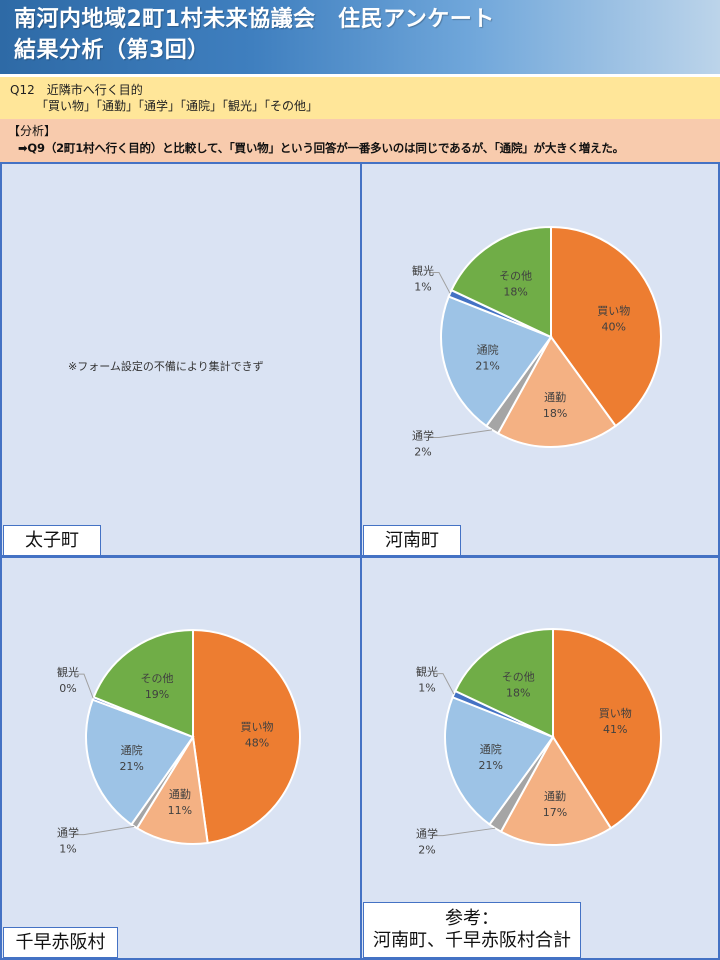  What do you see at coordinates (412, 540) in the screenshot?
I see `panel-label-kanan: 河南町` at bounding box center [412, 540].